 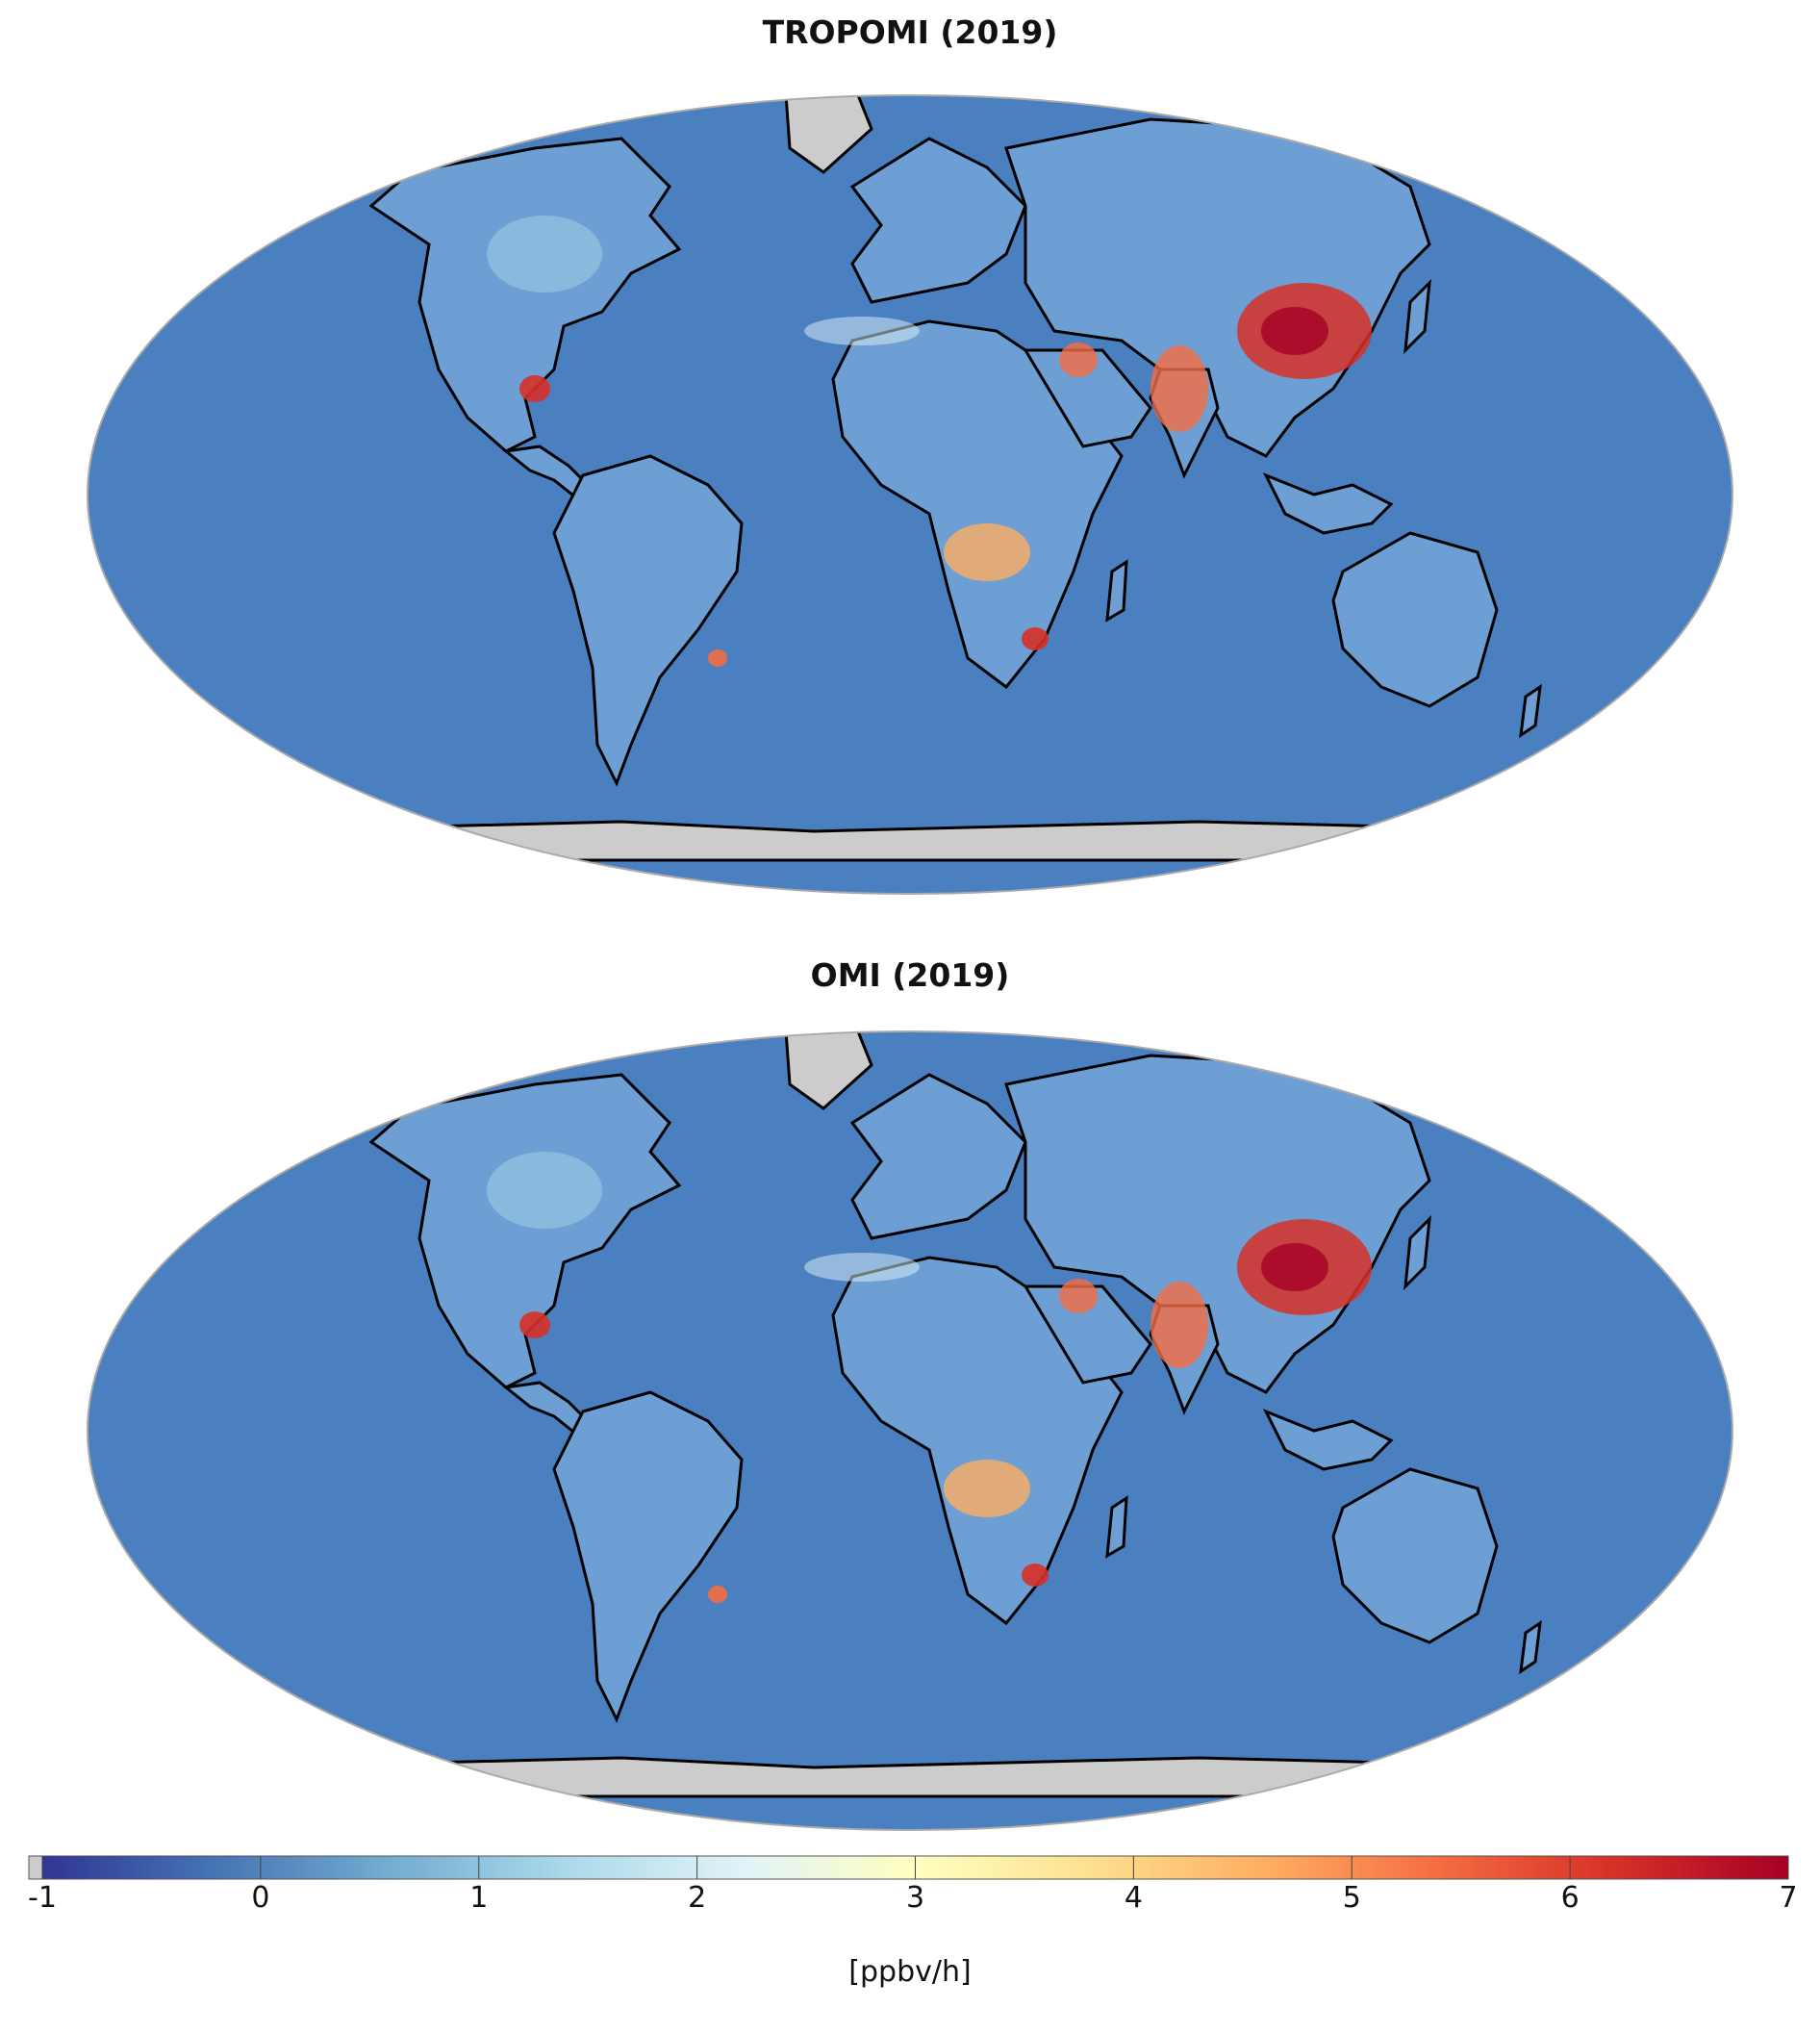 I want to click on colorbar-nodata-swatch, so click(x=36, y=1867).